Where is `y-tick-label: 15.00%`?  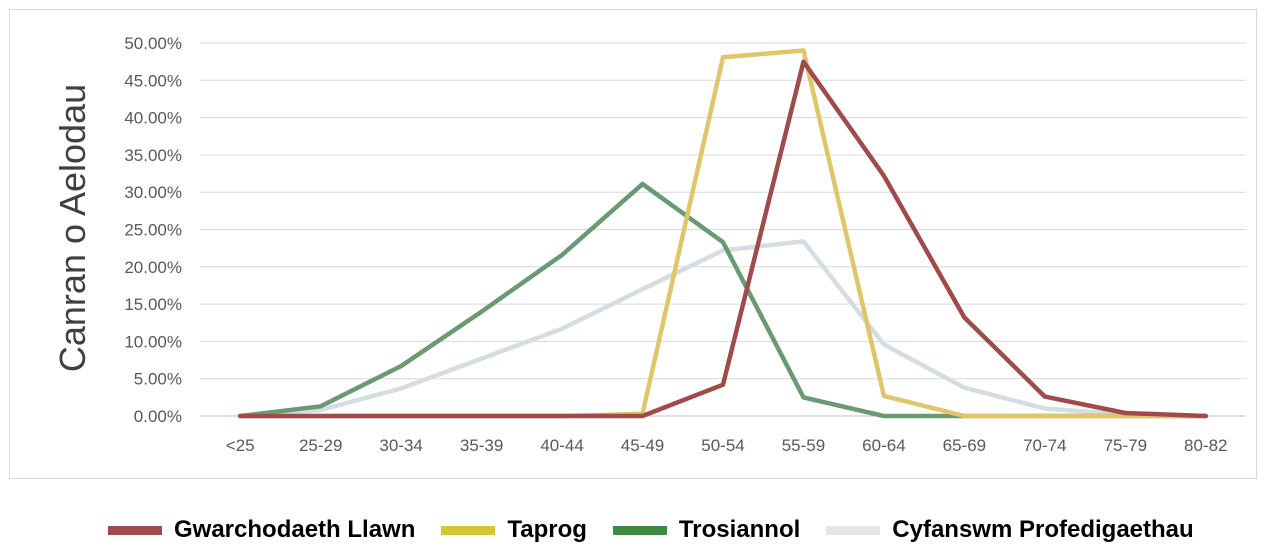 y-tick-label: 15.00% is located at coordinates (153, 304).